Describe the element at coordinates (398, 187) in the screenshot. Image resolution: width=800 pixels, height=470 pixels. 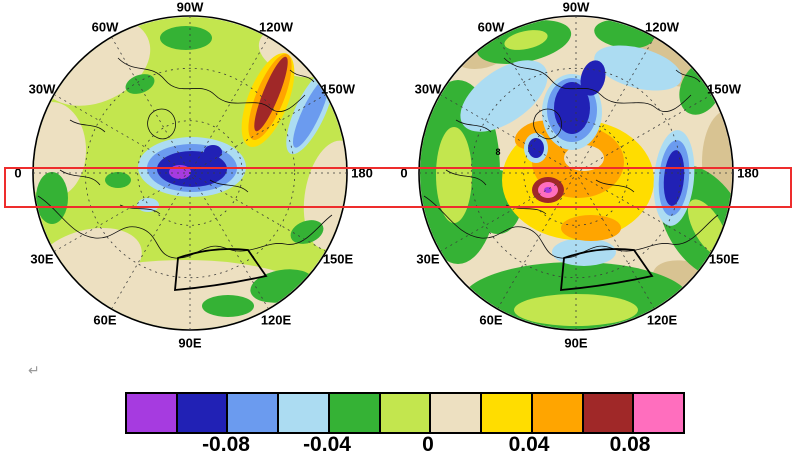
I see `highlight-rectangle` at that location.